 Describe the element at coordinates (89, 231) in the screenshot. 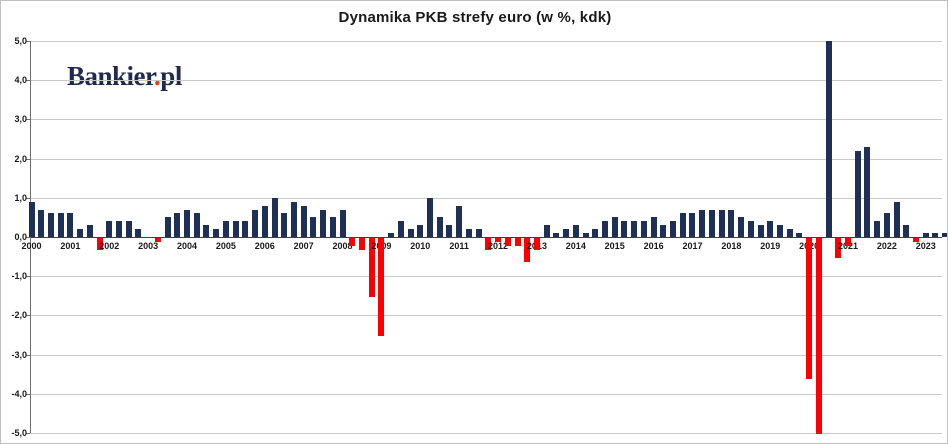

I see `bar-2001-Q3` at that location.